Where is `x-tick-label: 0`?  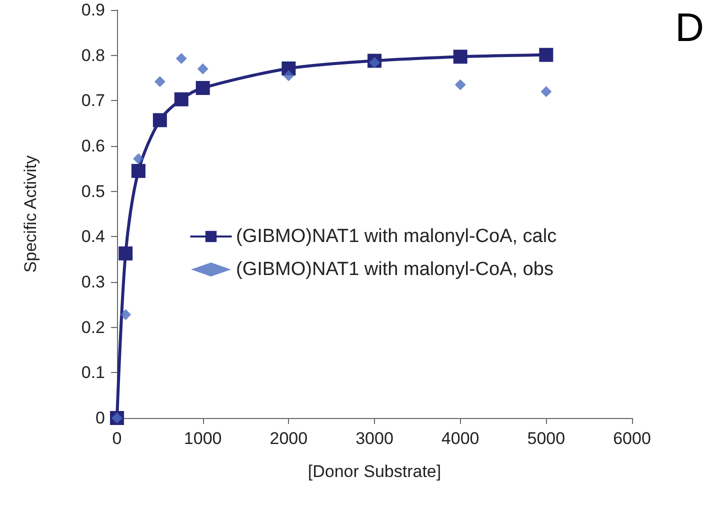
x-tick-label: 0 is located at coordinates (117, 438).